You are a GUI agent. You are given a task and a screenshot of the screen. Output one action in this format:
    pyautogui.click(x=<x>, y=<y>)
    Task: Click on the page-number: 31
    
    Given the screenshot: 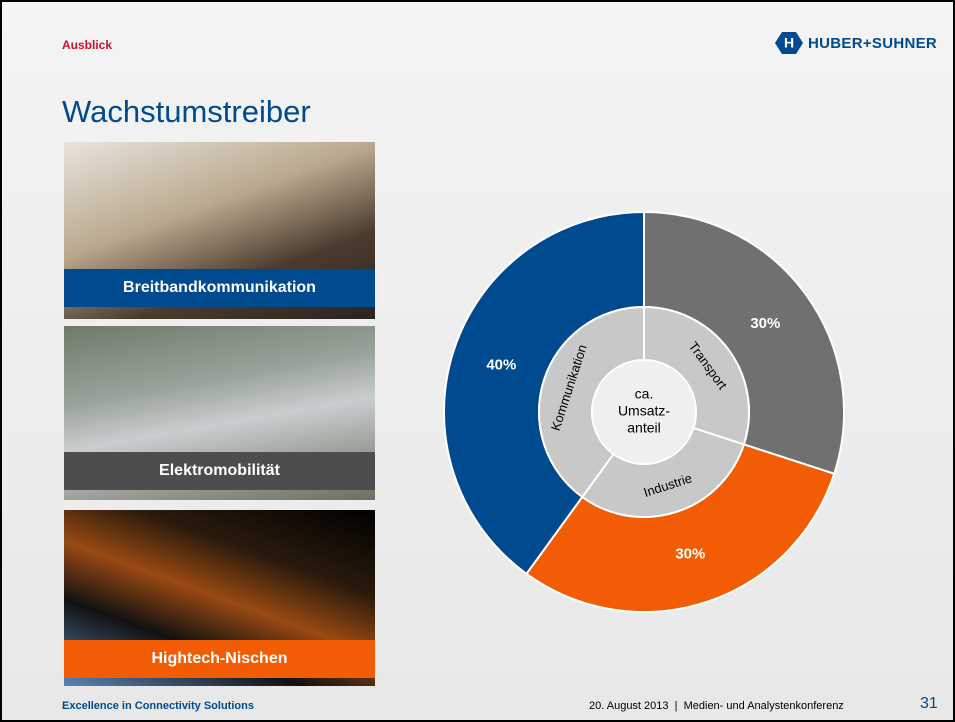 What is the action you would take?
    pyautogui.click(x=929, y=703)
    